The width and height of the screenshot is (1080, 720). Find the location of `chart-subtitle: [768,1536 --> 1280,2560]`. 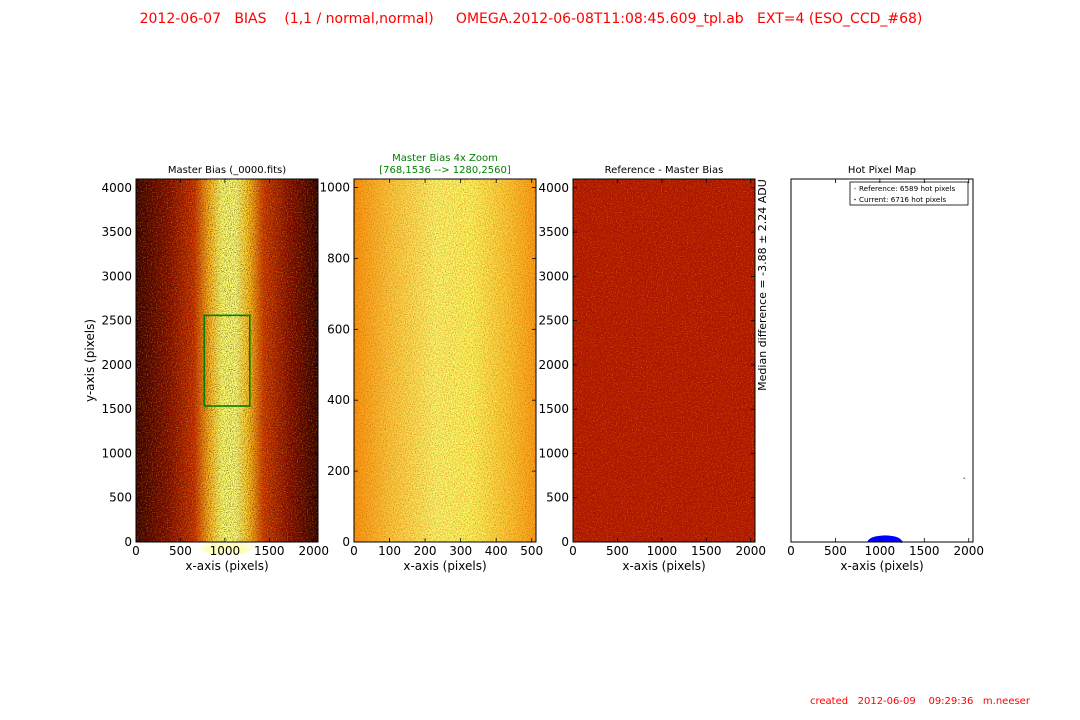

chart-subtitle: [768,1536 --> 1280,2560] is located at coordinates (445, 170).